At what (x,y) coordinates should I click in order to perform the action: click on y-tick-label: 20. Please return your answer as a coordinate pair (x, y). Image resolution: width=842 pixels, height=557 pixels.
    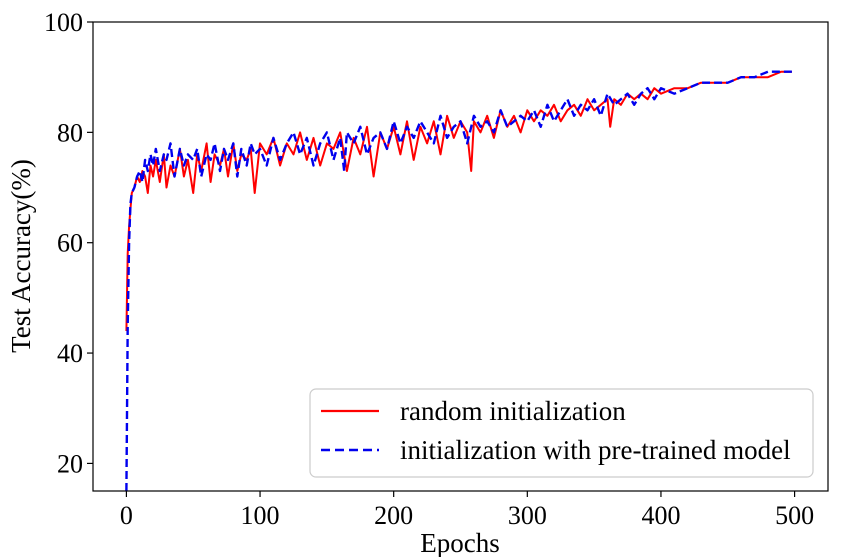
    Looking at the image, I should click on (70, 463).